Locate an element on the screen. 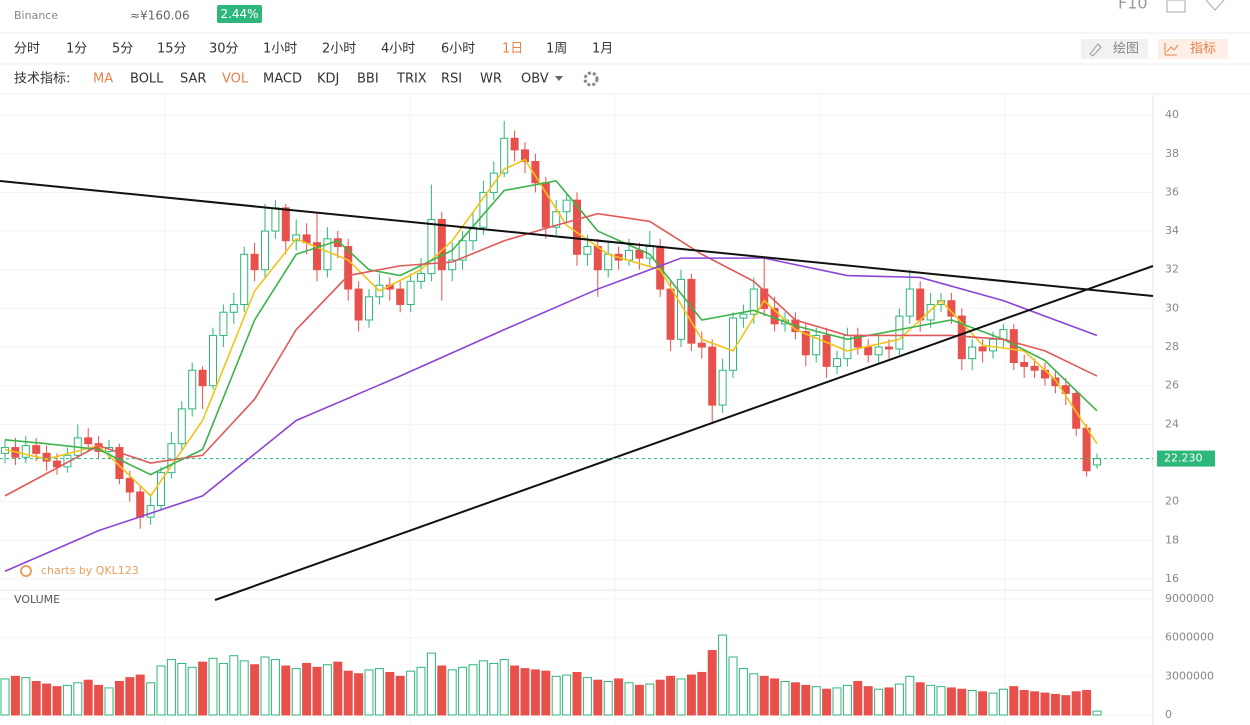 Image resolution: width=1250 pixels, height=725 pixels. y-tick-label: 20 is located at coordinates (1172, 501).